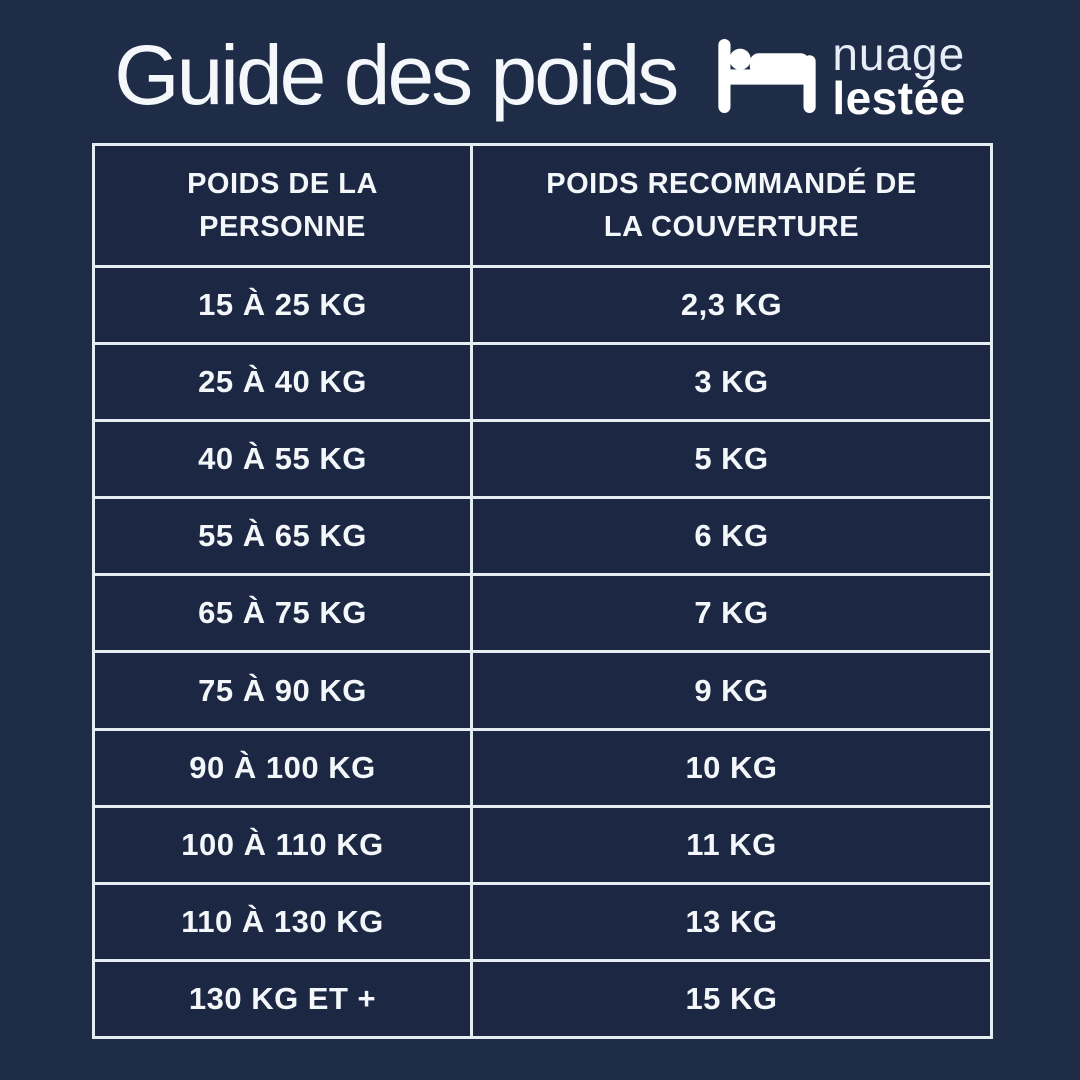  I want to click on table-row: 130 KG ET + 15 KG, so click(542, 999).